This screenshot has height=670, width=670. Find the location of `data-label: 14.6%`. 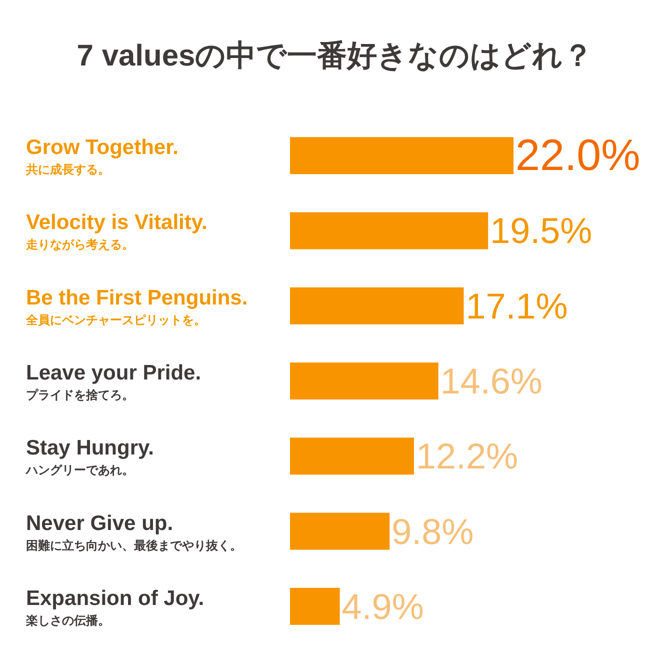

data-label: 14.6% is located at coordinates (491, 381).